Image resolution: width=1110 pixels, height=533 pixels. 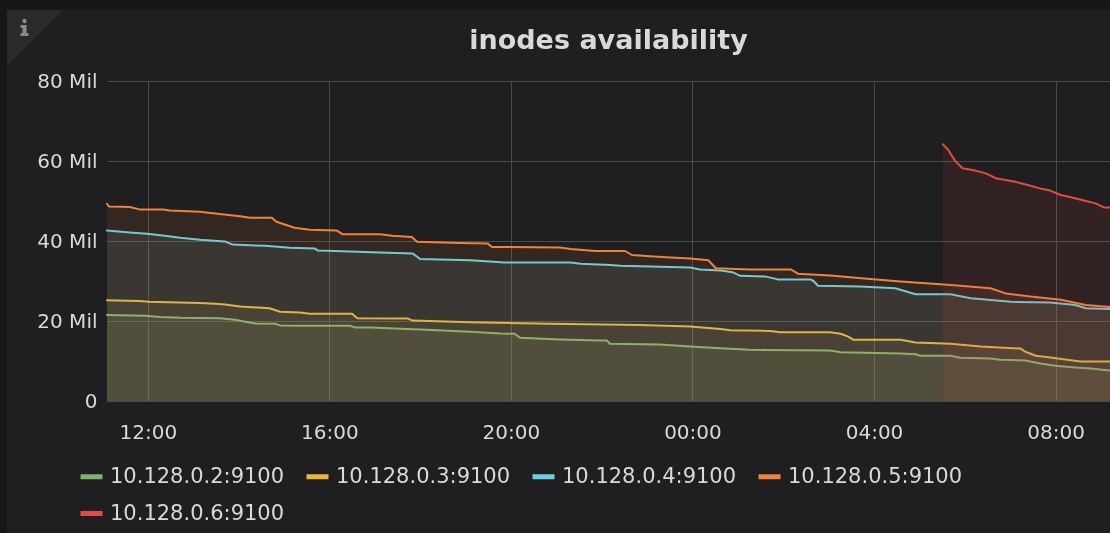 What do you see at coordinates (649, 475) in the screenshot?
I see `legend-label: 10.128.0.4:9100` at bounding box center [649, 475].